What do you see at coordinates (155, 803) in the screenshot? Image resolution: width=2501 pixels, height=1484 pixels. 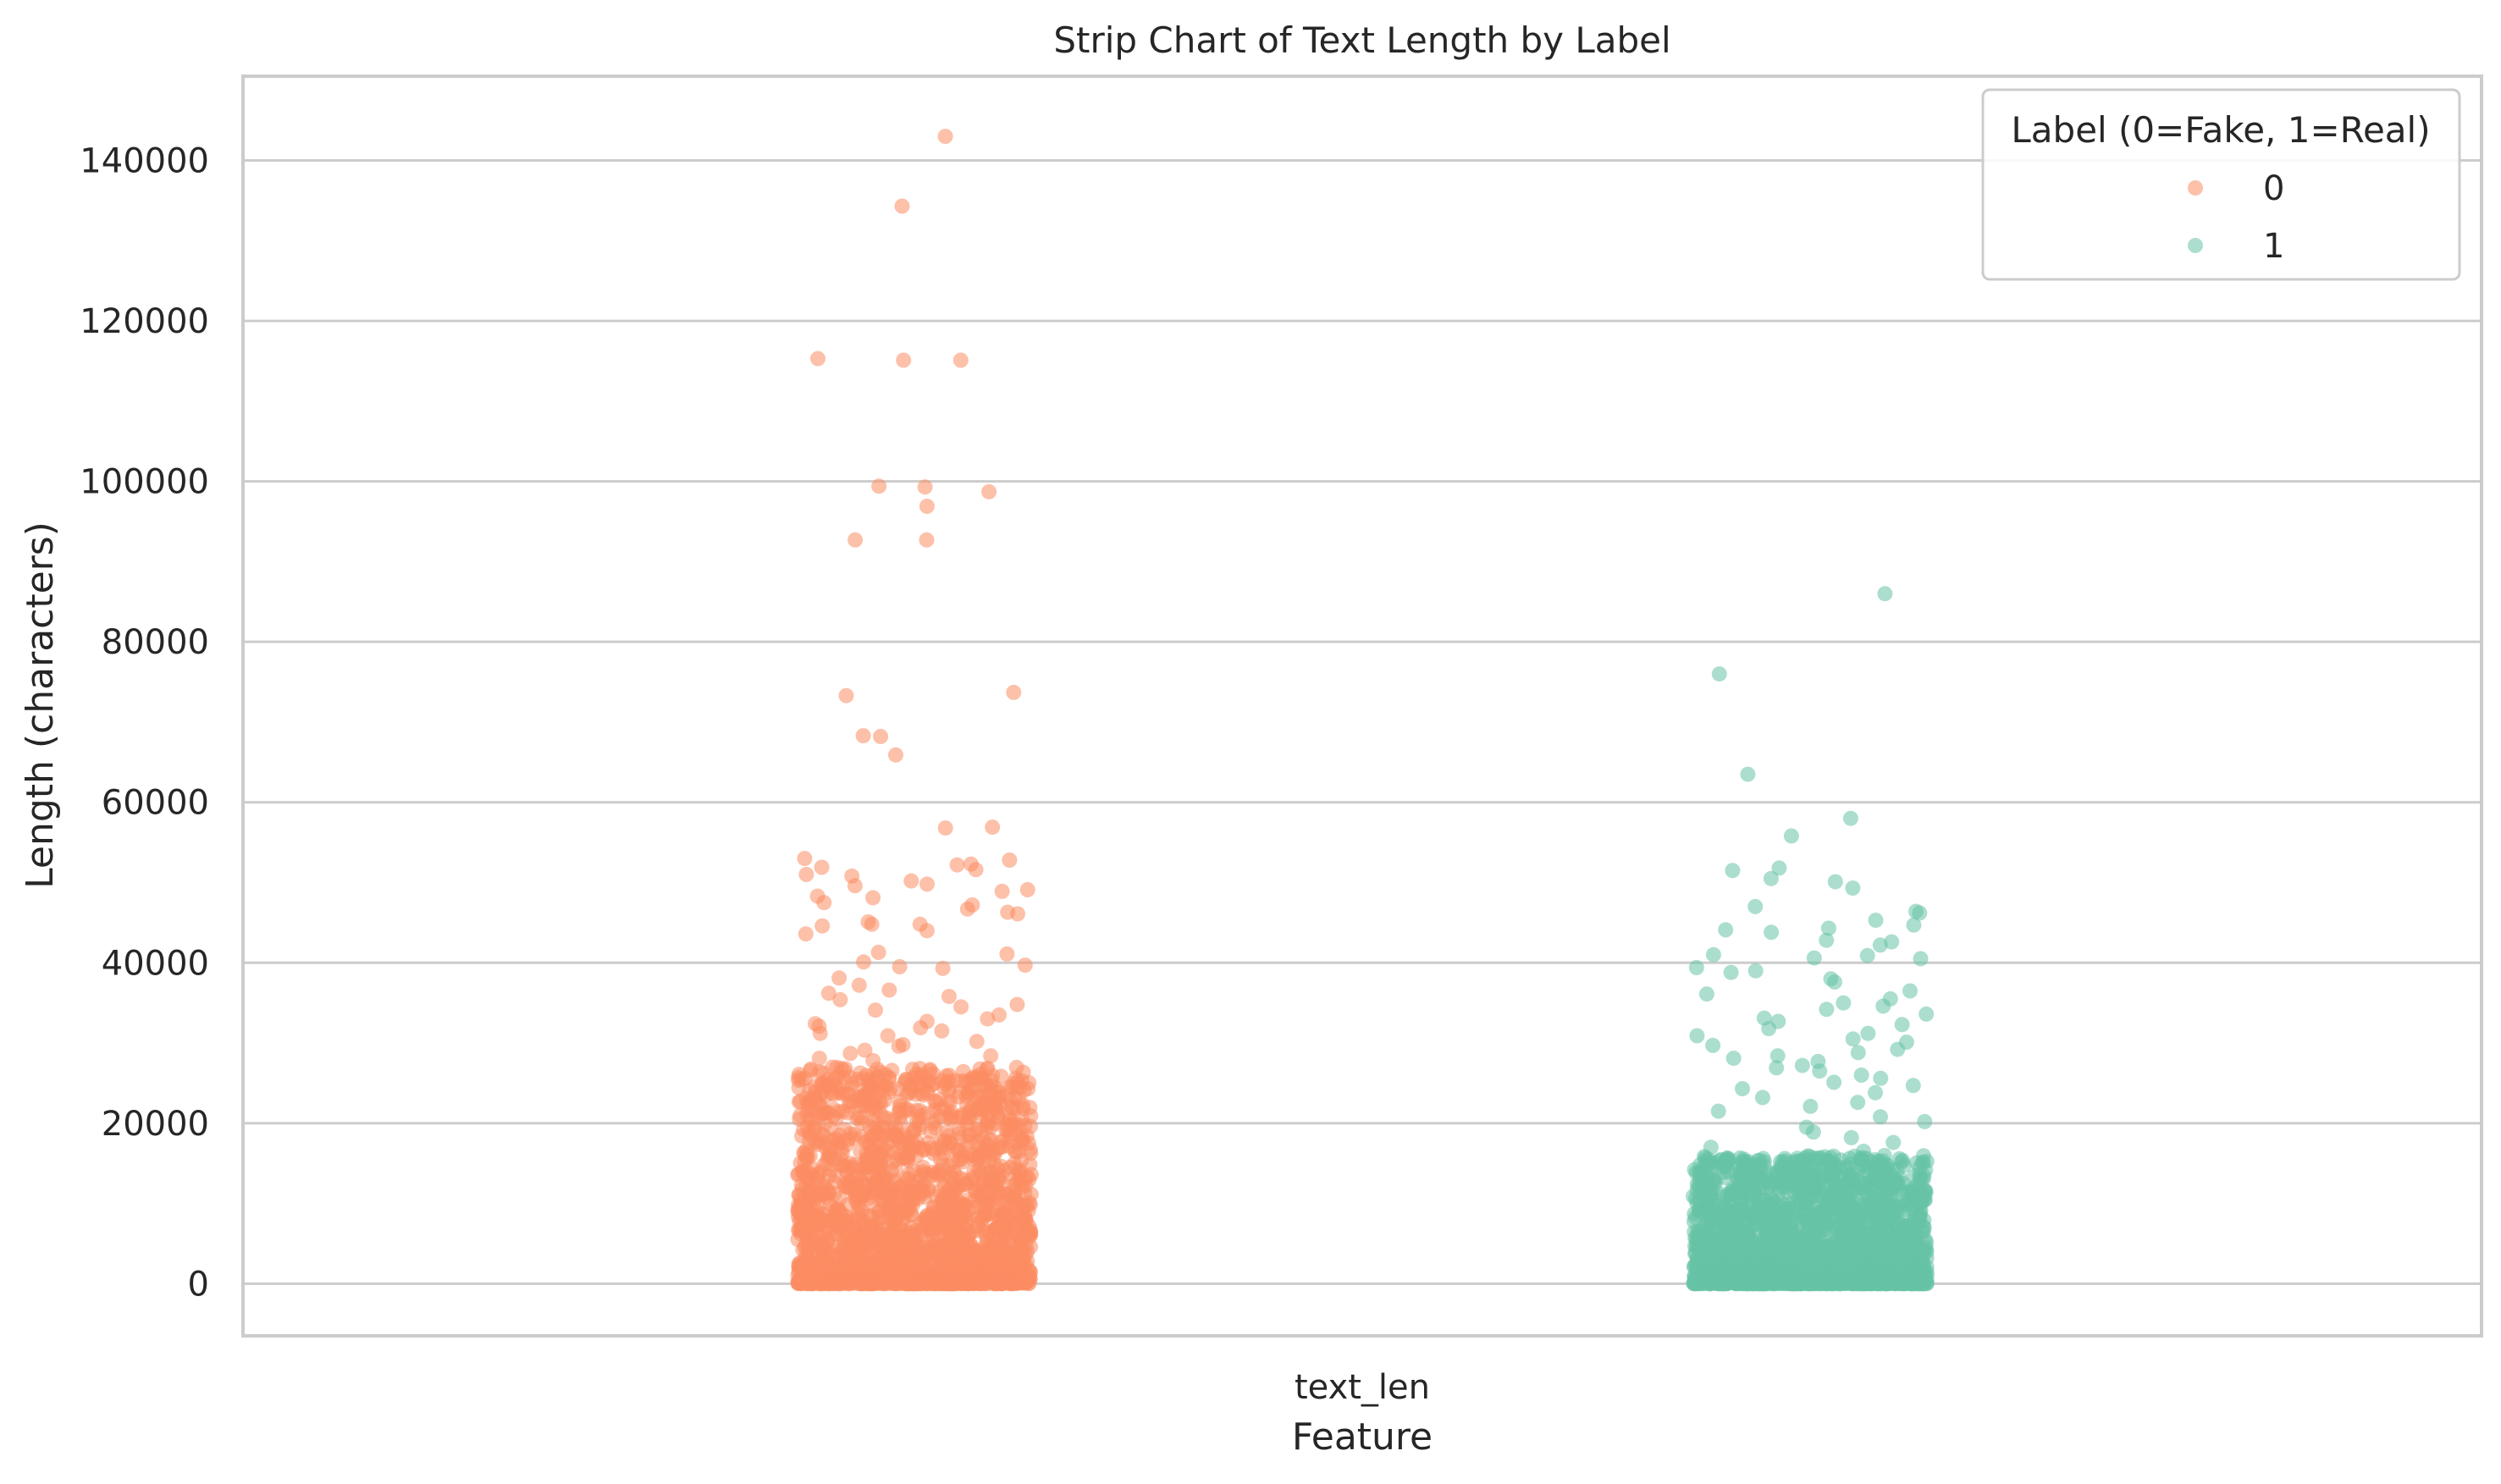 I see `y-tick-label: 60000` at bounding box center [155, 803].